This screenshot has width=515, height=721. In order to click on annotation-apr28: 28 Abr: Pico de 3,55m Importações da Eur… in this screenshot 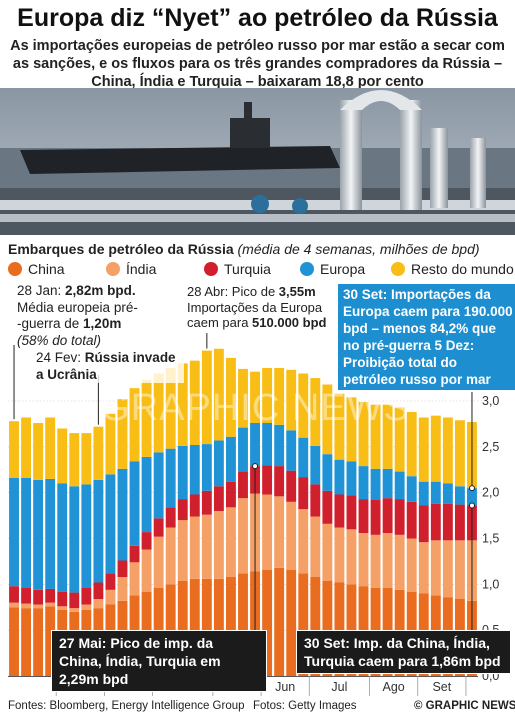, I will do `click(261, 307)`.